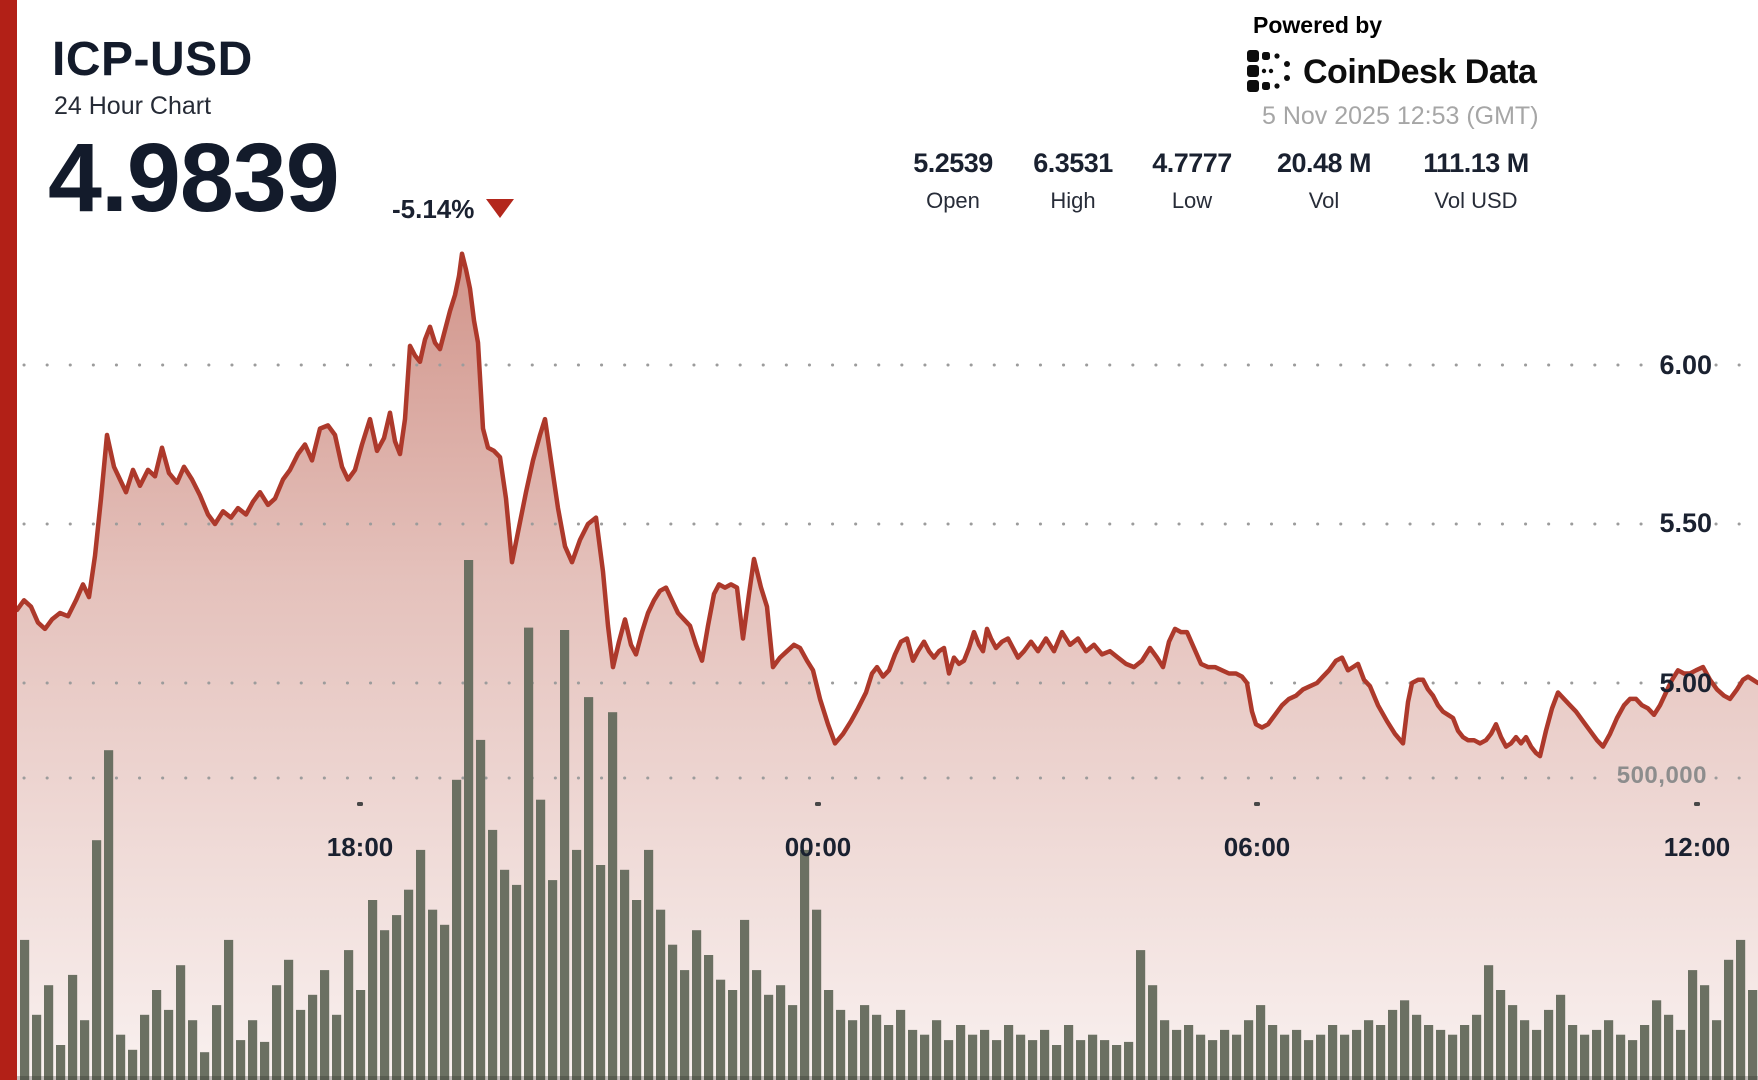 The height and width of the screenshot is (1080, 1758). I want to click on accent-bar, so click(8, 540).